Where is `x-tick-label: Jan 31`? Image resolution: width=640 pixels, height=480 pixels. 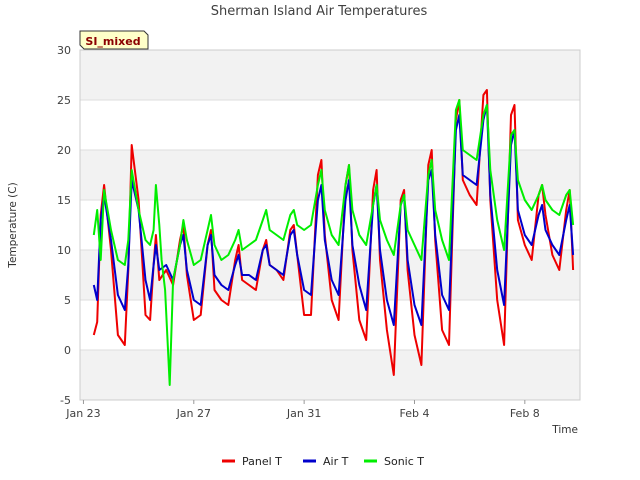 x-tick-label: Jan 31 is located at coordinates (303, 413).